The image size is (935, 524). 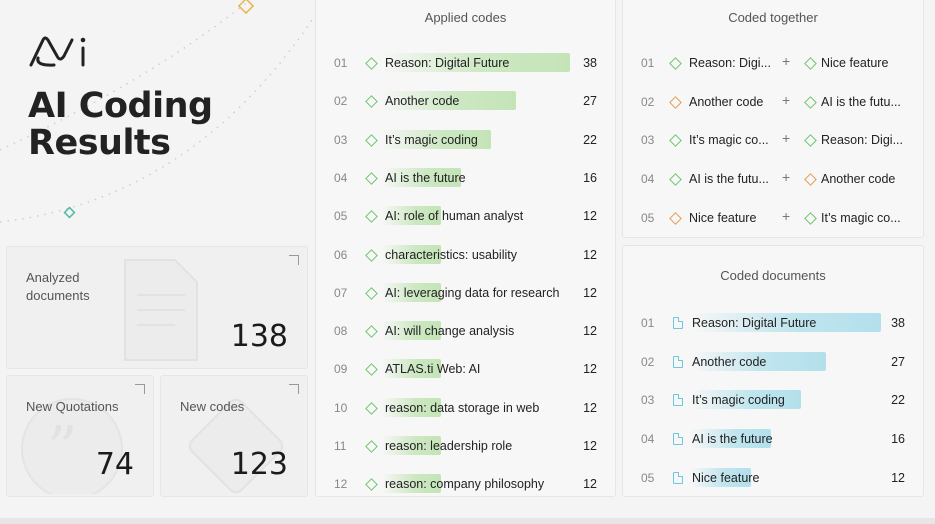 What do you see at coordinates (465, 370) in the screenshot?
I see `applied-code-row: 09 ATLAS.ti Web: AI 12` at bounding box center [465, 370].